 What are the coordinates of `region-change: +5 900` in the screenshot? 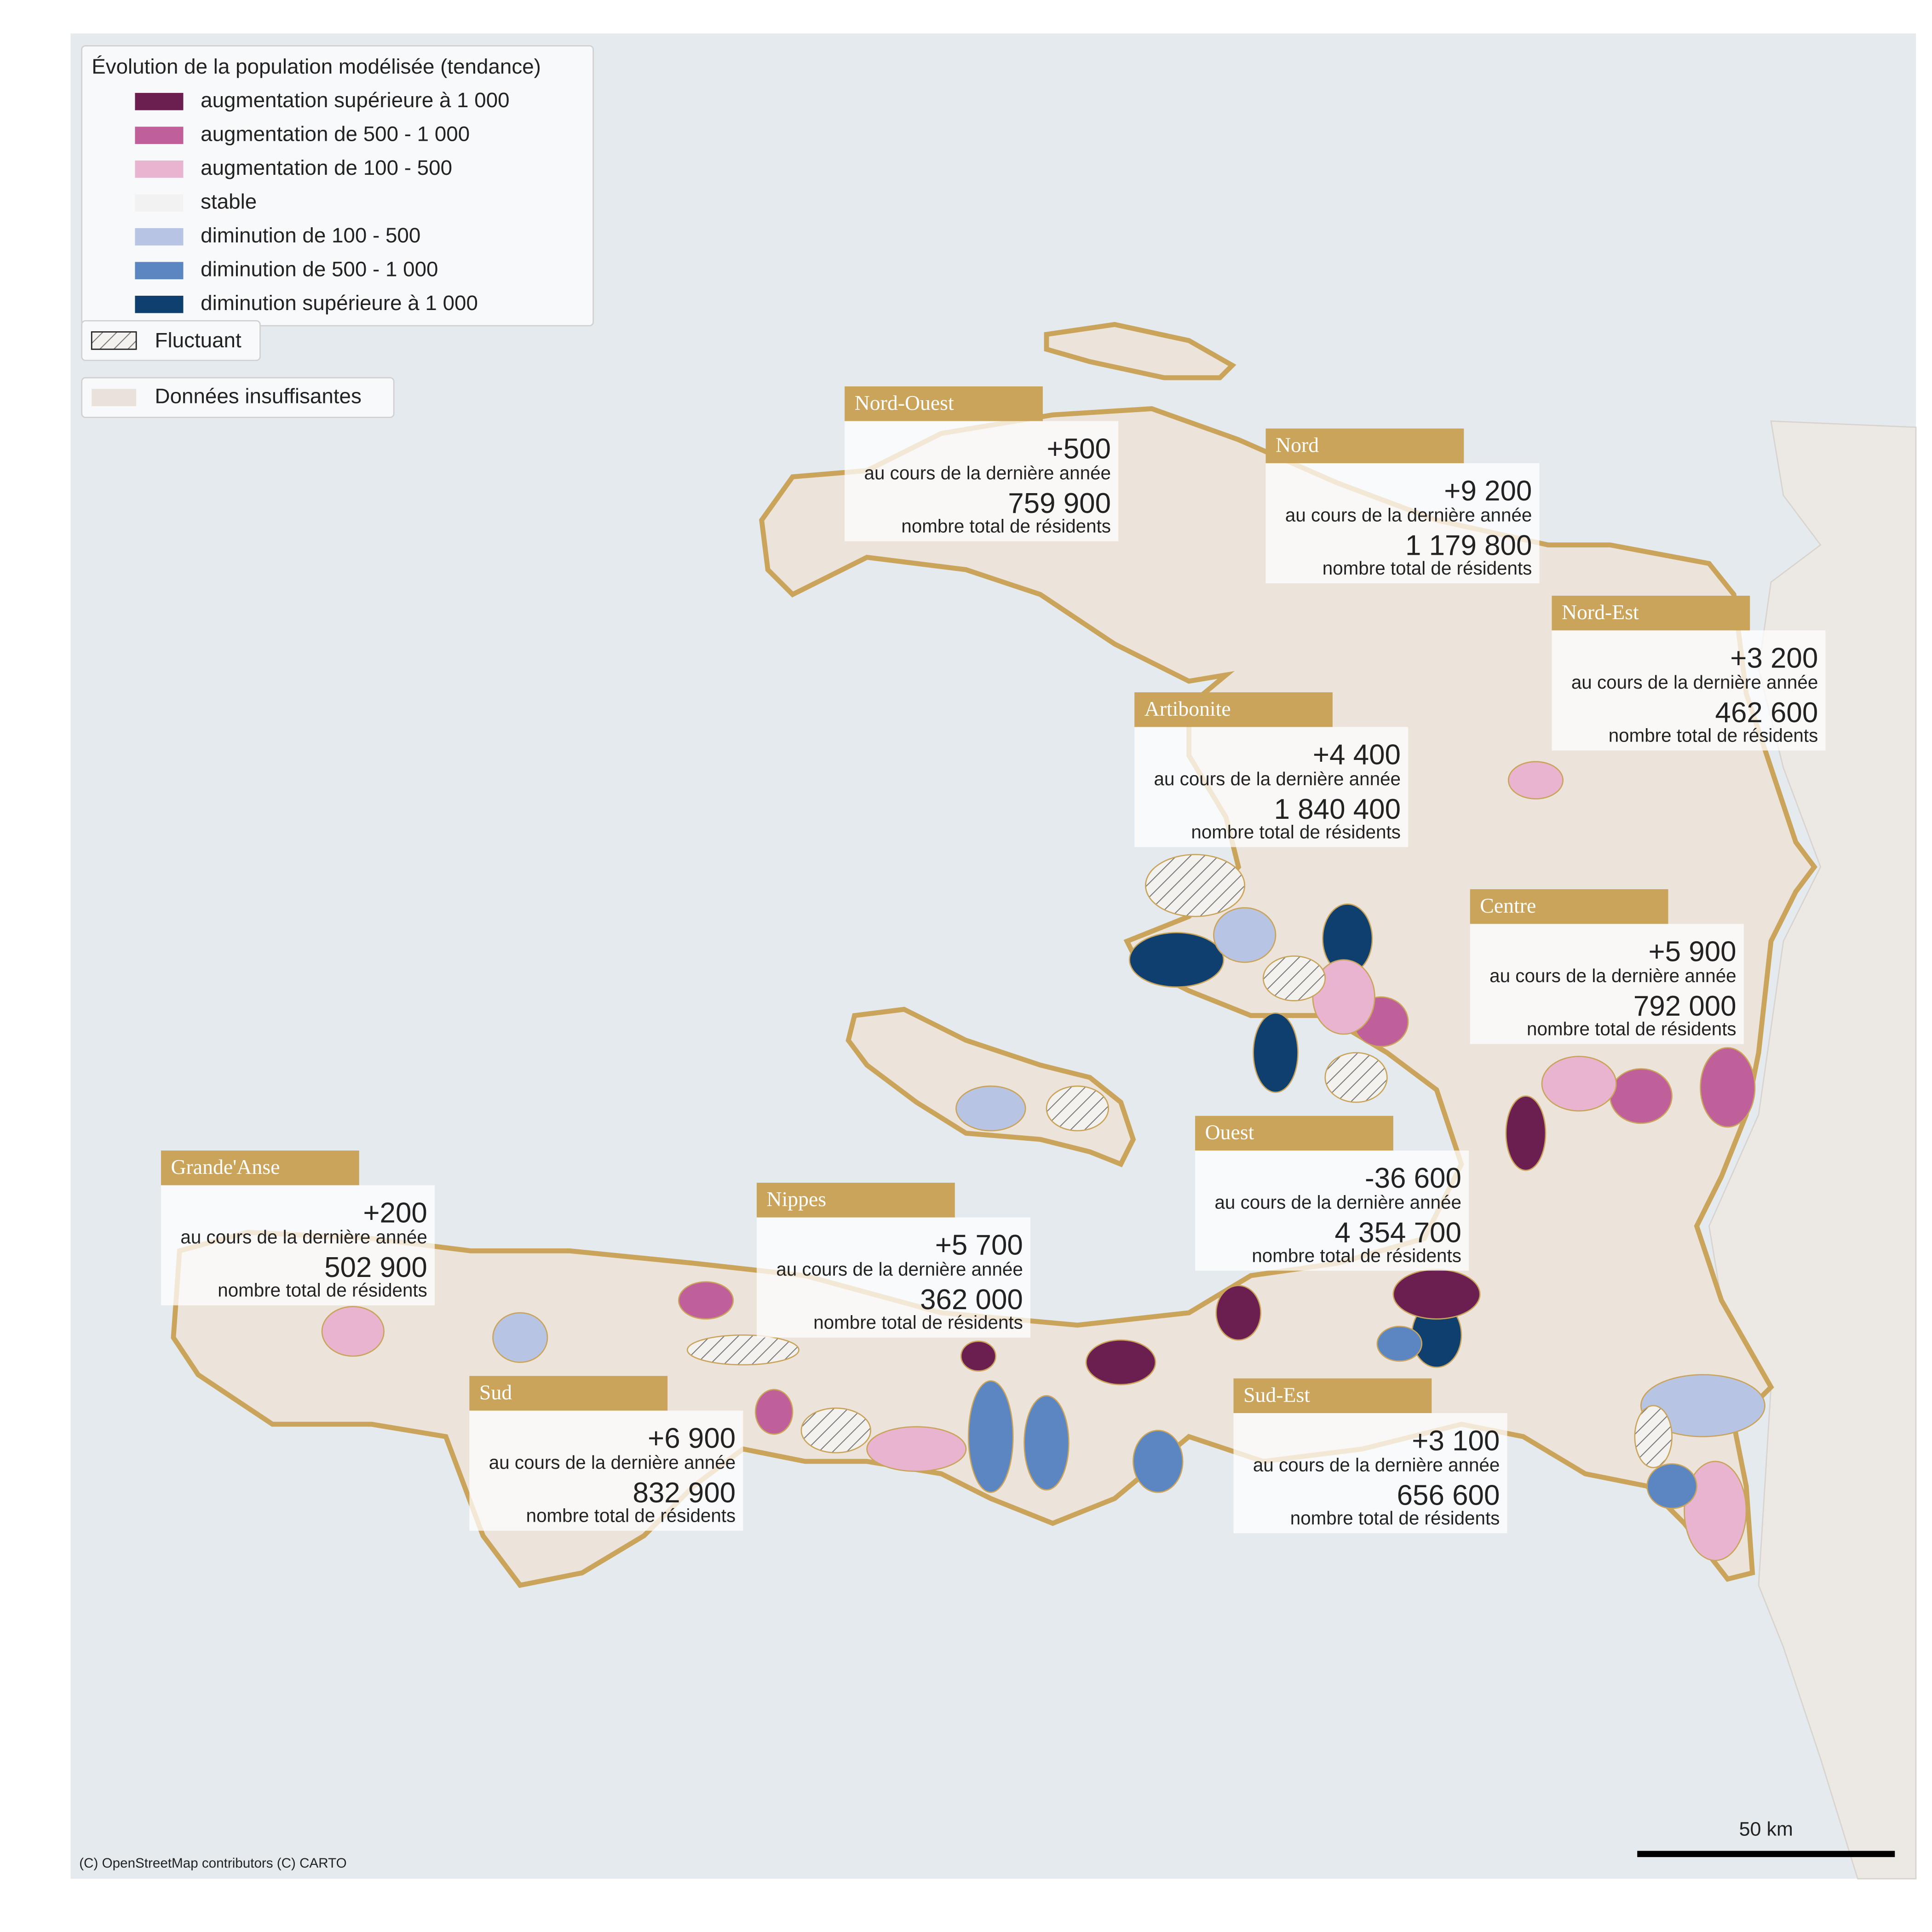 It's located at (1692, 951).